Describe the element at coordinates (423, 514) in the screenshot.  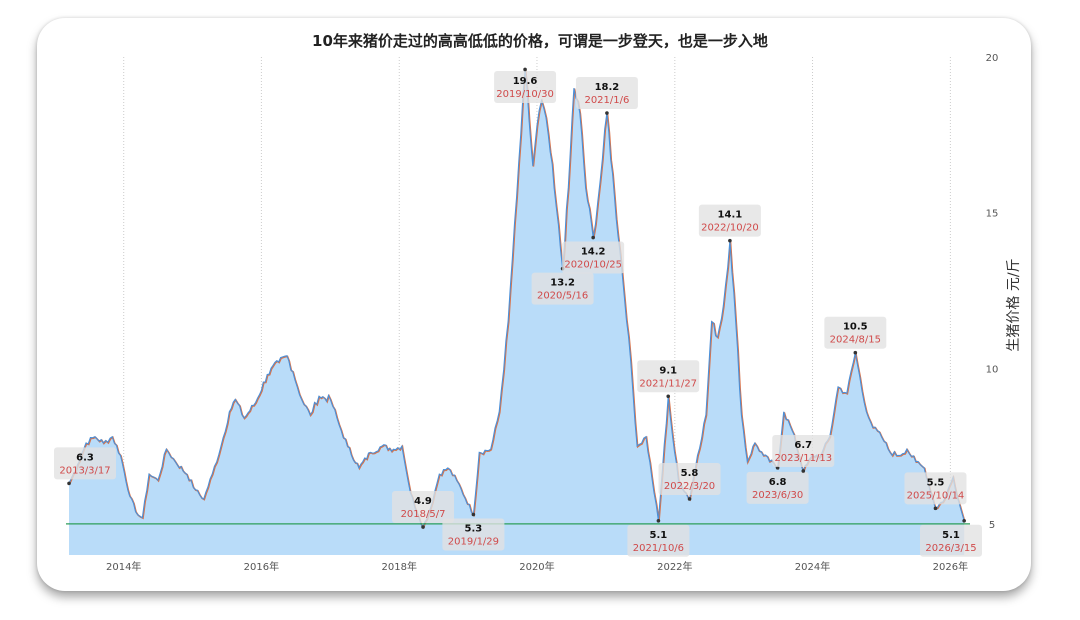
I see `annotation-date: 2018/5/7` at that location.